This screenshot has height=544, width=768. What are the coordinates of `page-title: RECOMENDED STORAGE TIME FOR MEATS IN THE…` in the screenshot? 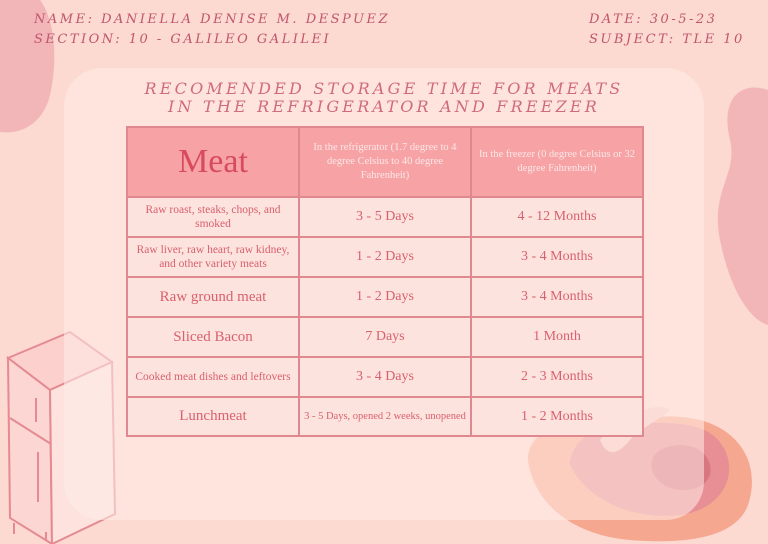 It's located at (384, 98).